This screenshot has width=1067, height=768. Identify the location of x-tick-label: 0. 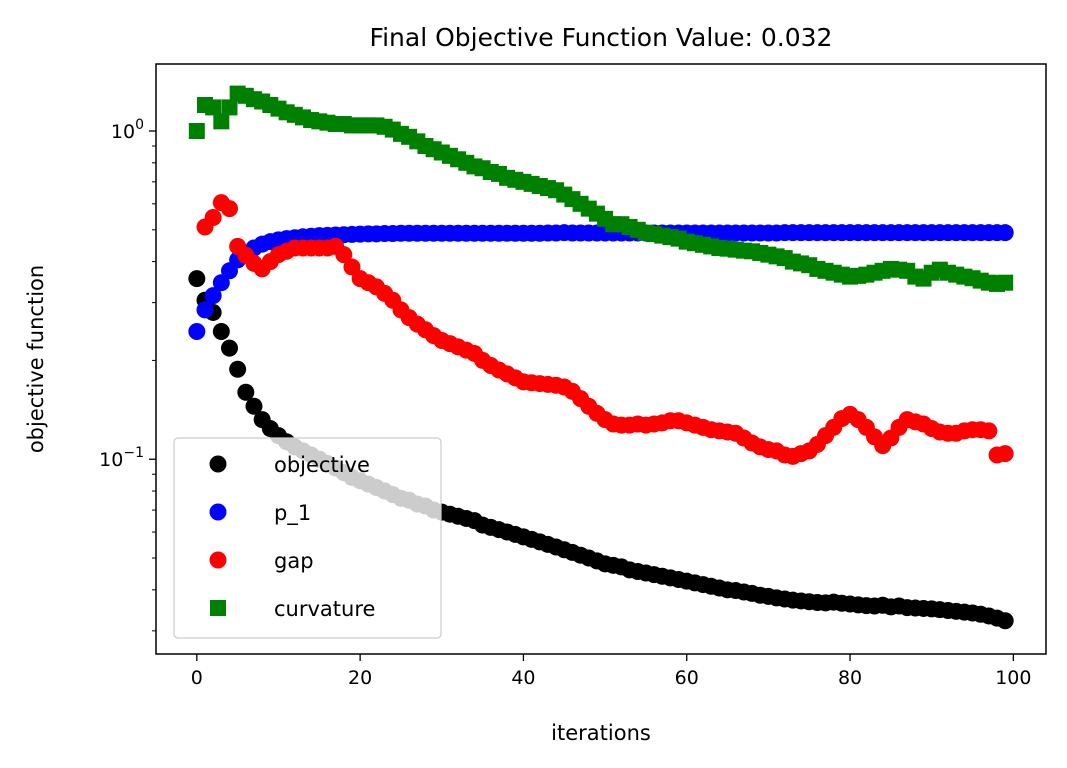
(197, 678).